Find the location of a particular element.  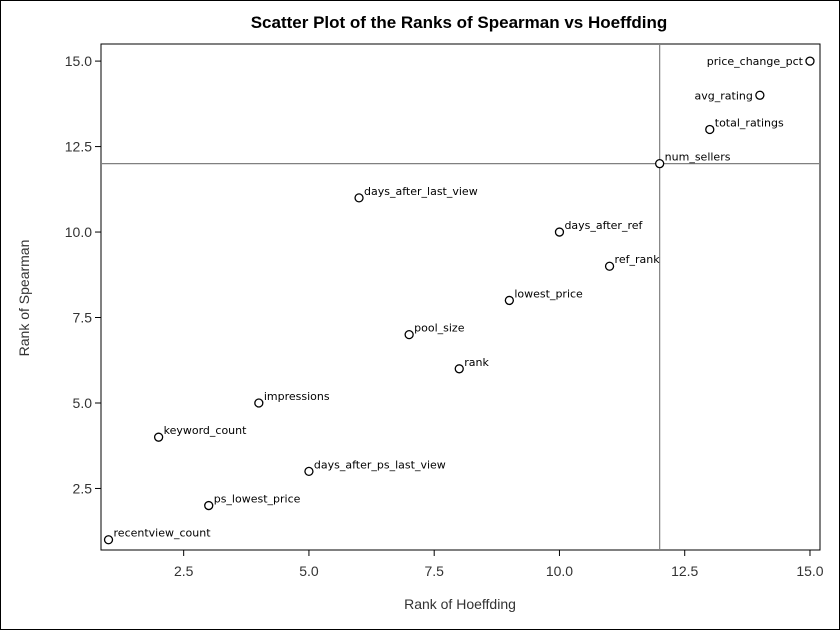

data-point-label: days_after_ref is located at coordinates (603, 225).